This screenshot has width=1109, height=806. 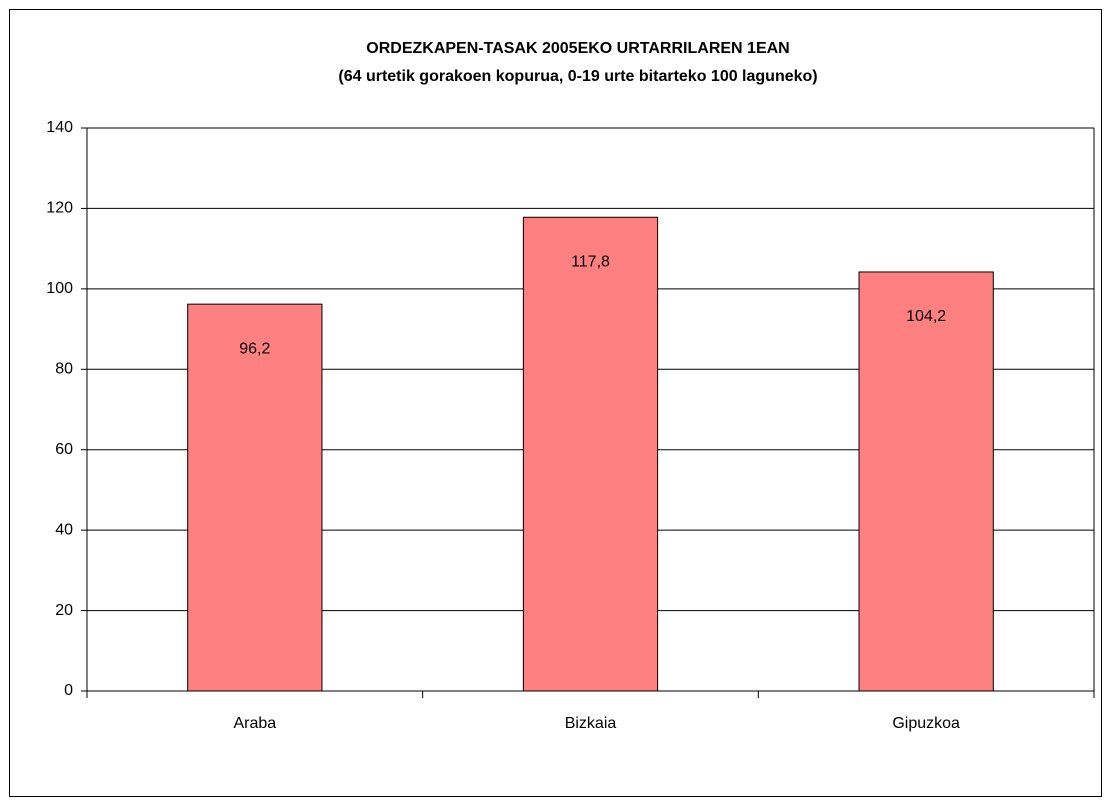 What do you see at coordinates (64, 449) in the screenshot?
I see `y-tick-label: 60` at bounding box center [64, 449].